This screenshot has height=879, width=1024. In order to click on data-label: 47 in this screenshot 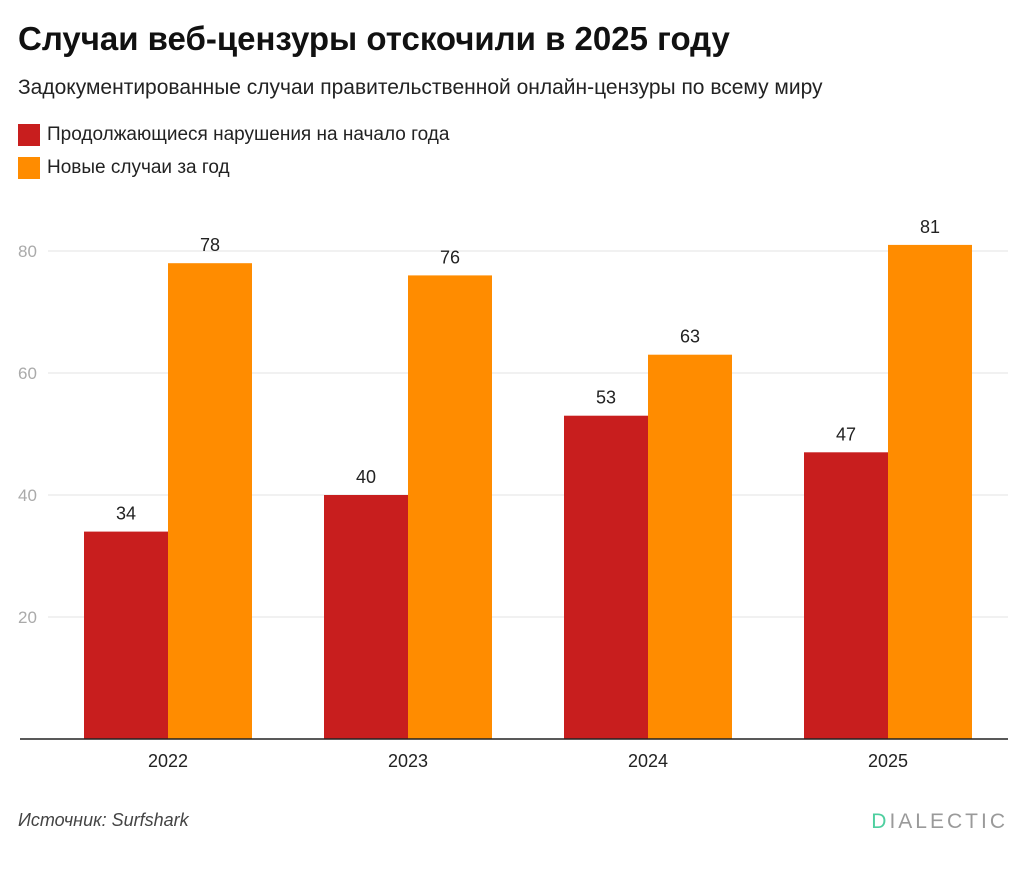, I will do `click(846, 434)`.